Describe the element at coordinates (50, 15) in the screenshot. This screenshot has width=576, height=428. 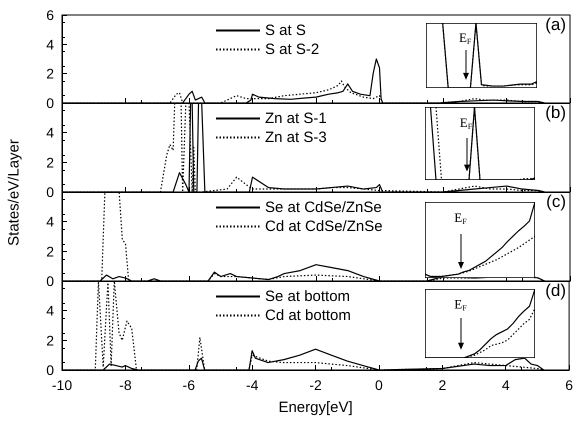
I see `y-tick-label: 6` at that location.